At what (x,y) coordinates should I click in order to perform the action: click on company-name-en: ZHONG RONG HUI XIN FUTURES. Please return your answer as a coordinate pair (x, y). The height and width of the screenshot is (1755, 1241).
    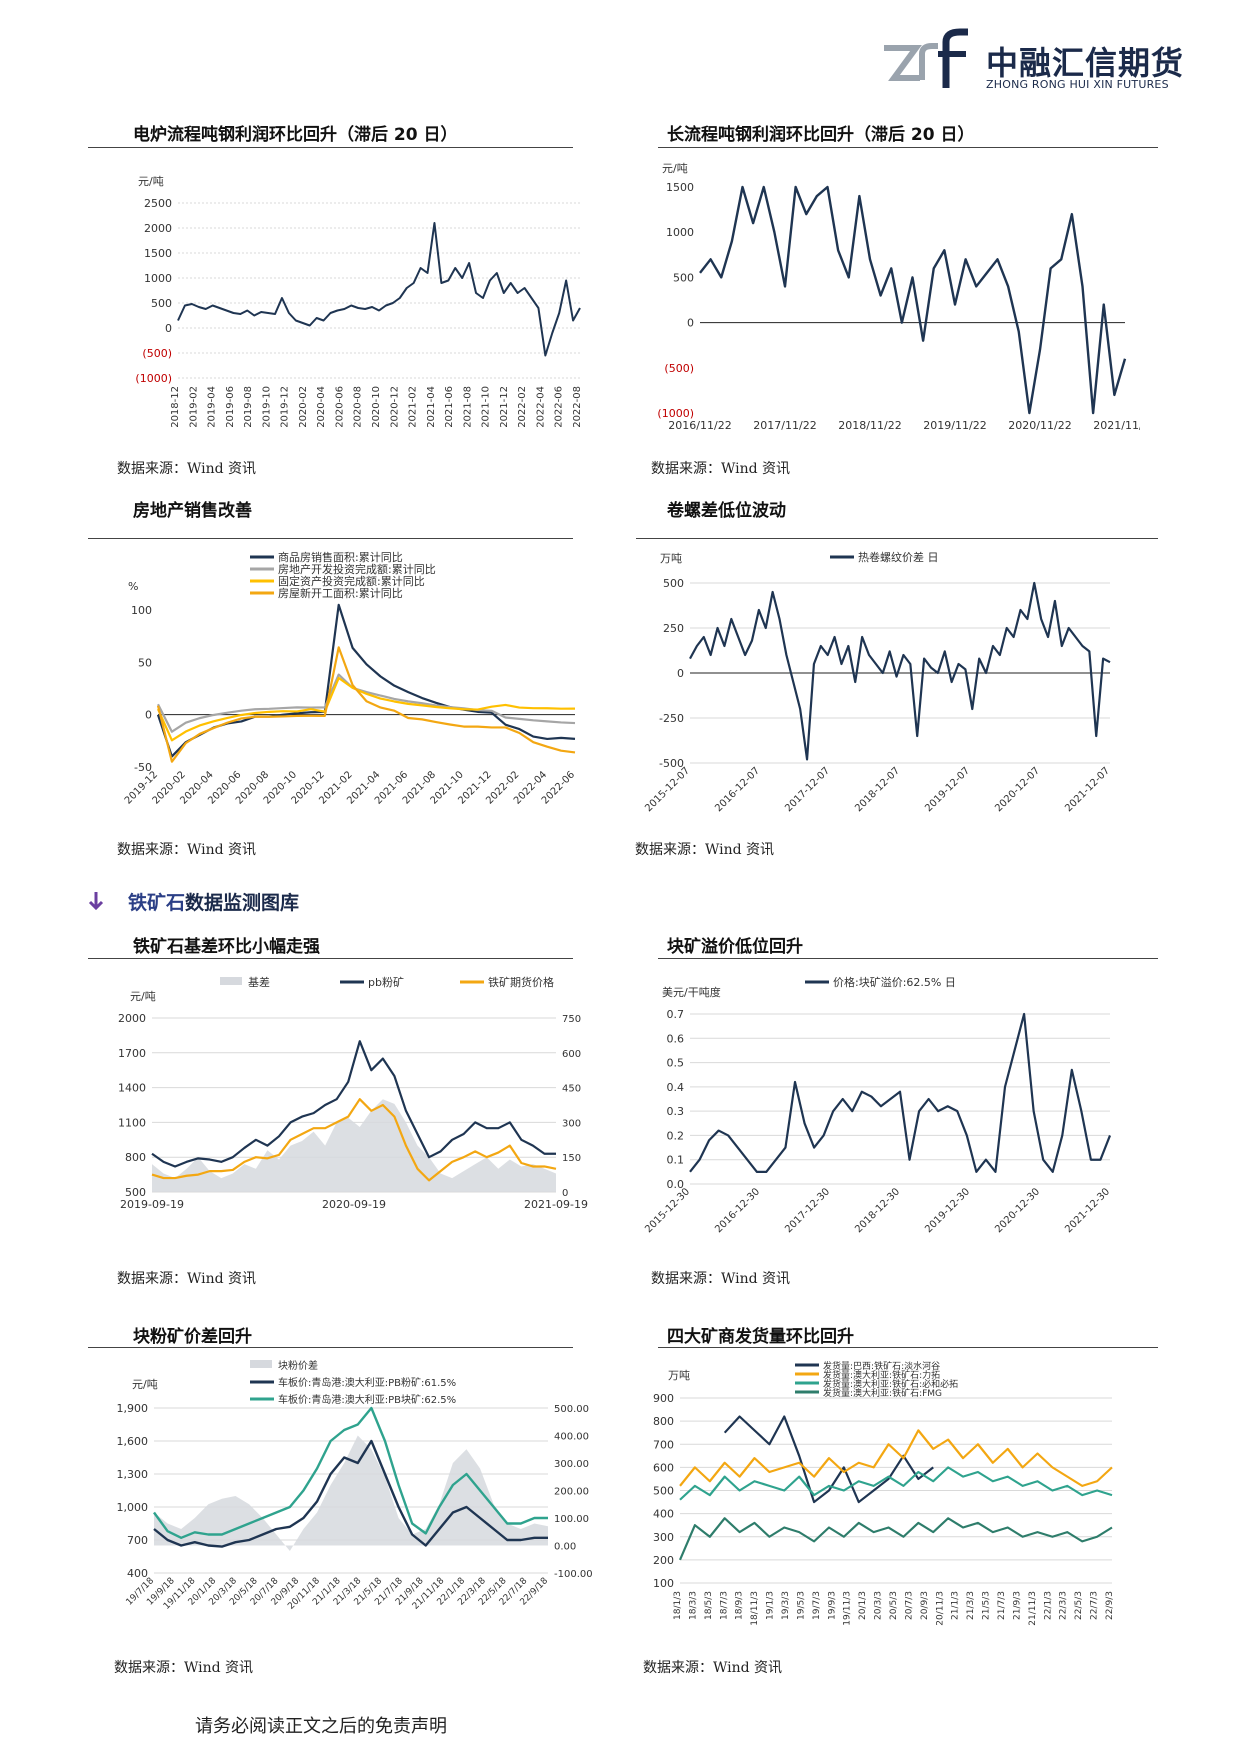
    Looking at the image, I should click on (1077, 84).